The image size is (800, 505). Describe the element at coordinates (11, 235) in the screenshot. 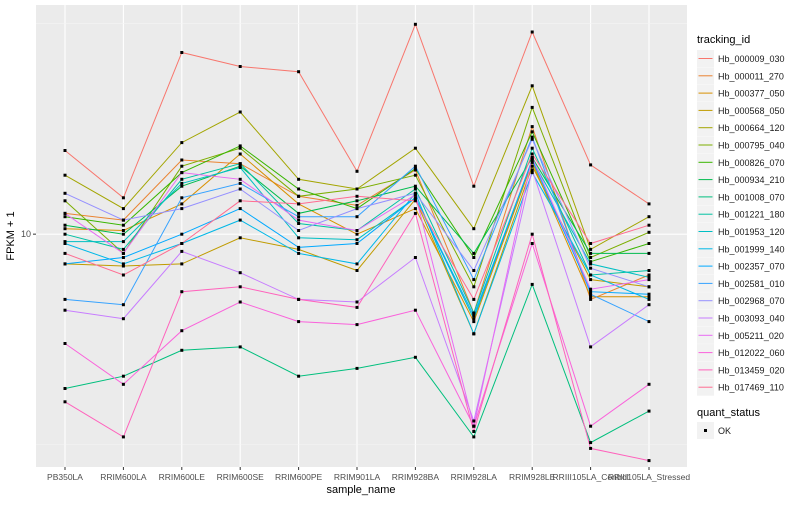

I see `y-axis-title: FPKM + 1` at that location.